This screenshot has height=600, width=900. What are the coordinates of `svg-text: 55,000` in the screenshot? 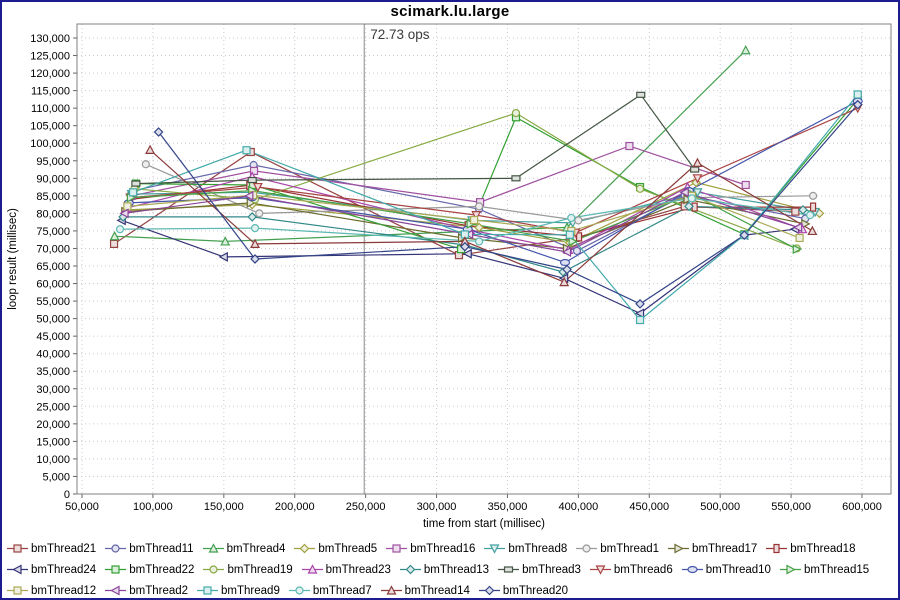 It's located at (53, 302).